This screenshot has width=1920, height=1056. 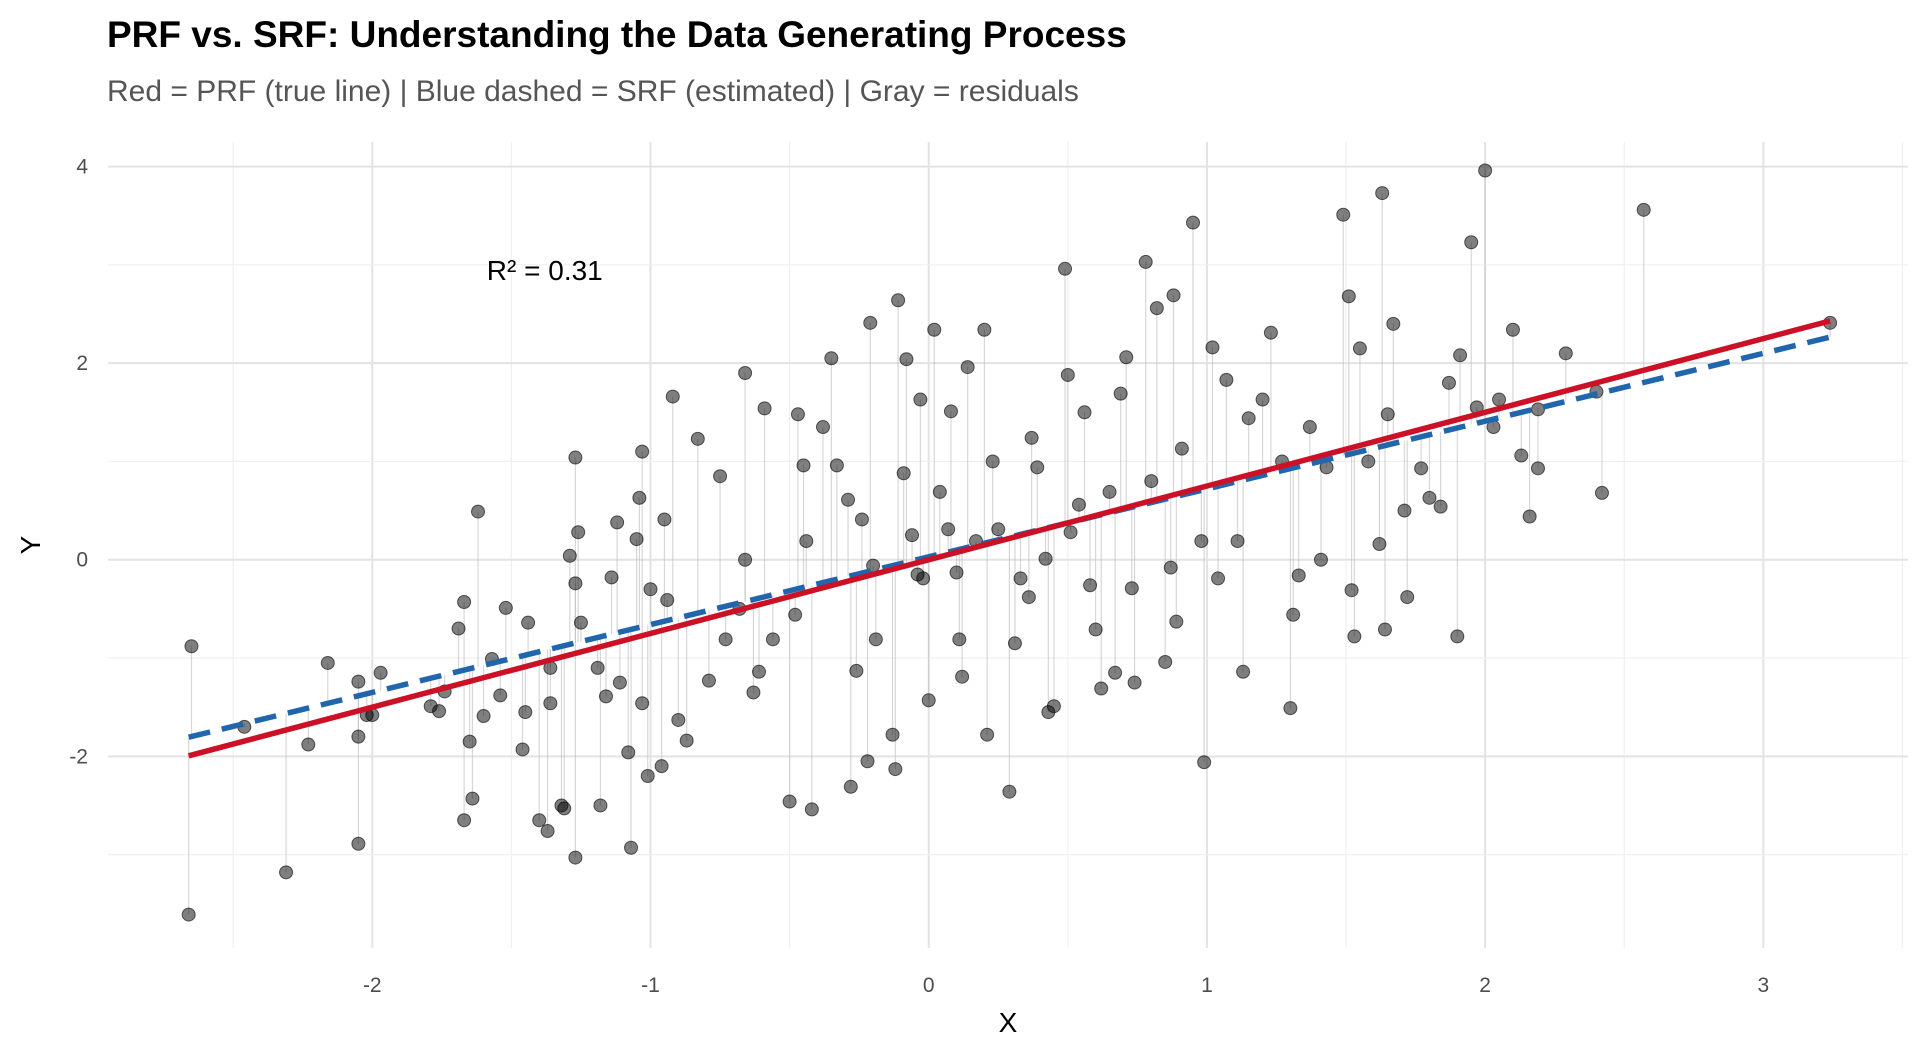 What do you see at coordinates (82, 363) in the screenshot?
I see `y-tick-label: 2` at bounding box center [82, 363].